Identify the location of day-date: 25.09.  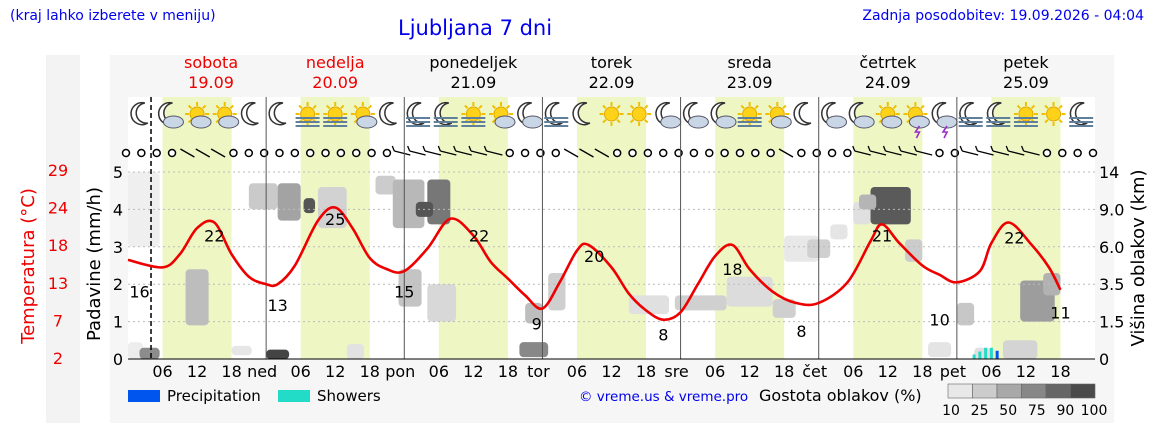
(1026, 82).